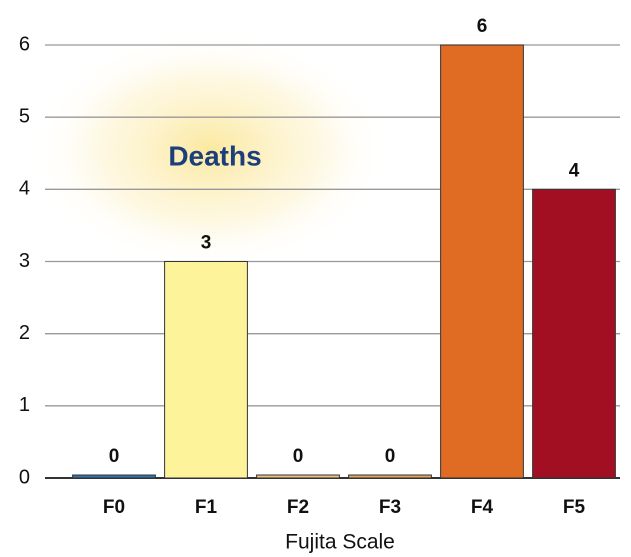 The image size is (631, 557). Describe the element at coordinates (482, 26) in the screenshot. I see `value-label: 6` at that location.